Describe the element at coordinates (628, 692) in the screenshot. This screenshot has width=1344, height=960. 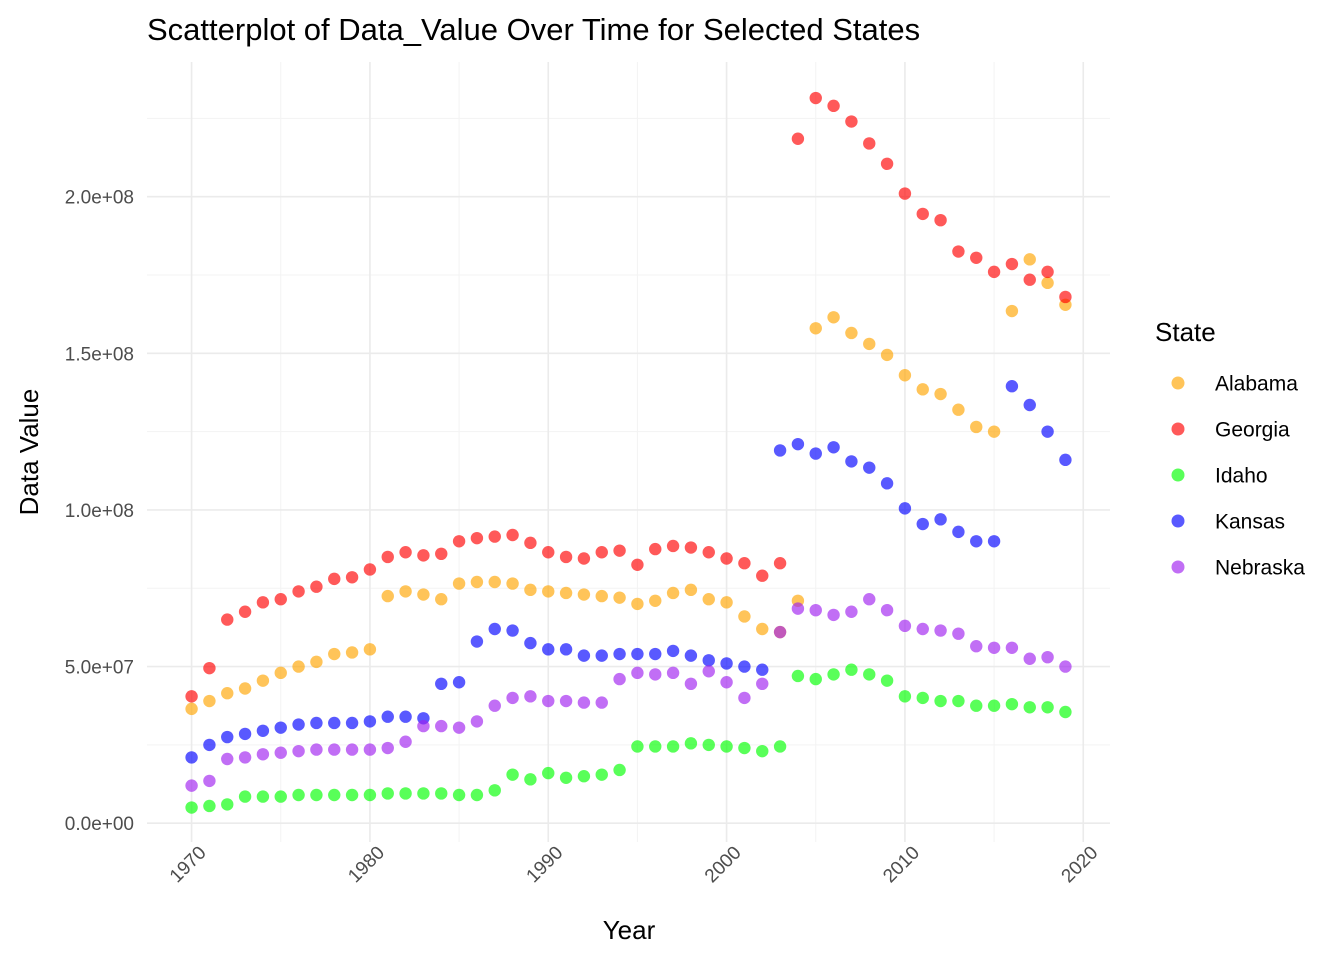
I see `series-nebraska` at that location.